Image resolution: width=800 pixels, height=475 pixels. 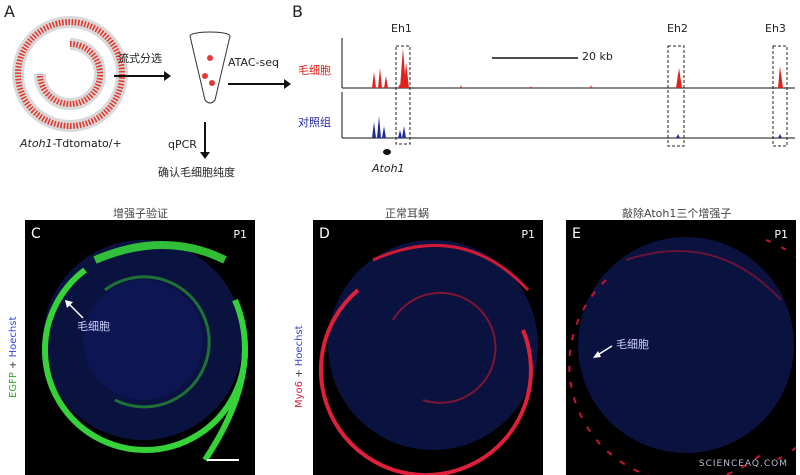 What do you see at coordinates (677, 213) in the screenshot?
I see `panel-e-title: 敲除Atoh1三个增强子` at bounding box center [677, 213].